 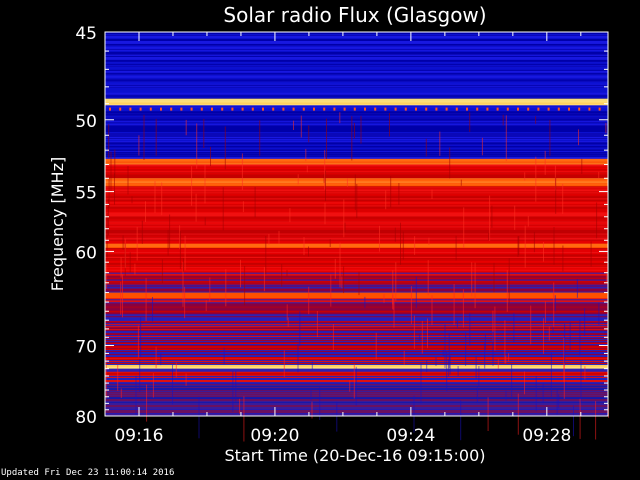 I want to click on y-tick-label: 50, so click(x=86, y=122).